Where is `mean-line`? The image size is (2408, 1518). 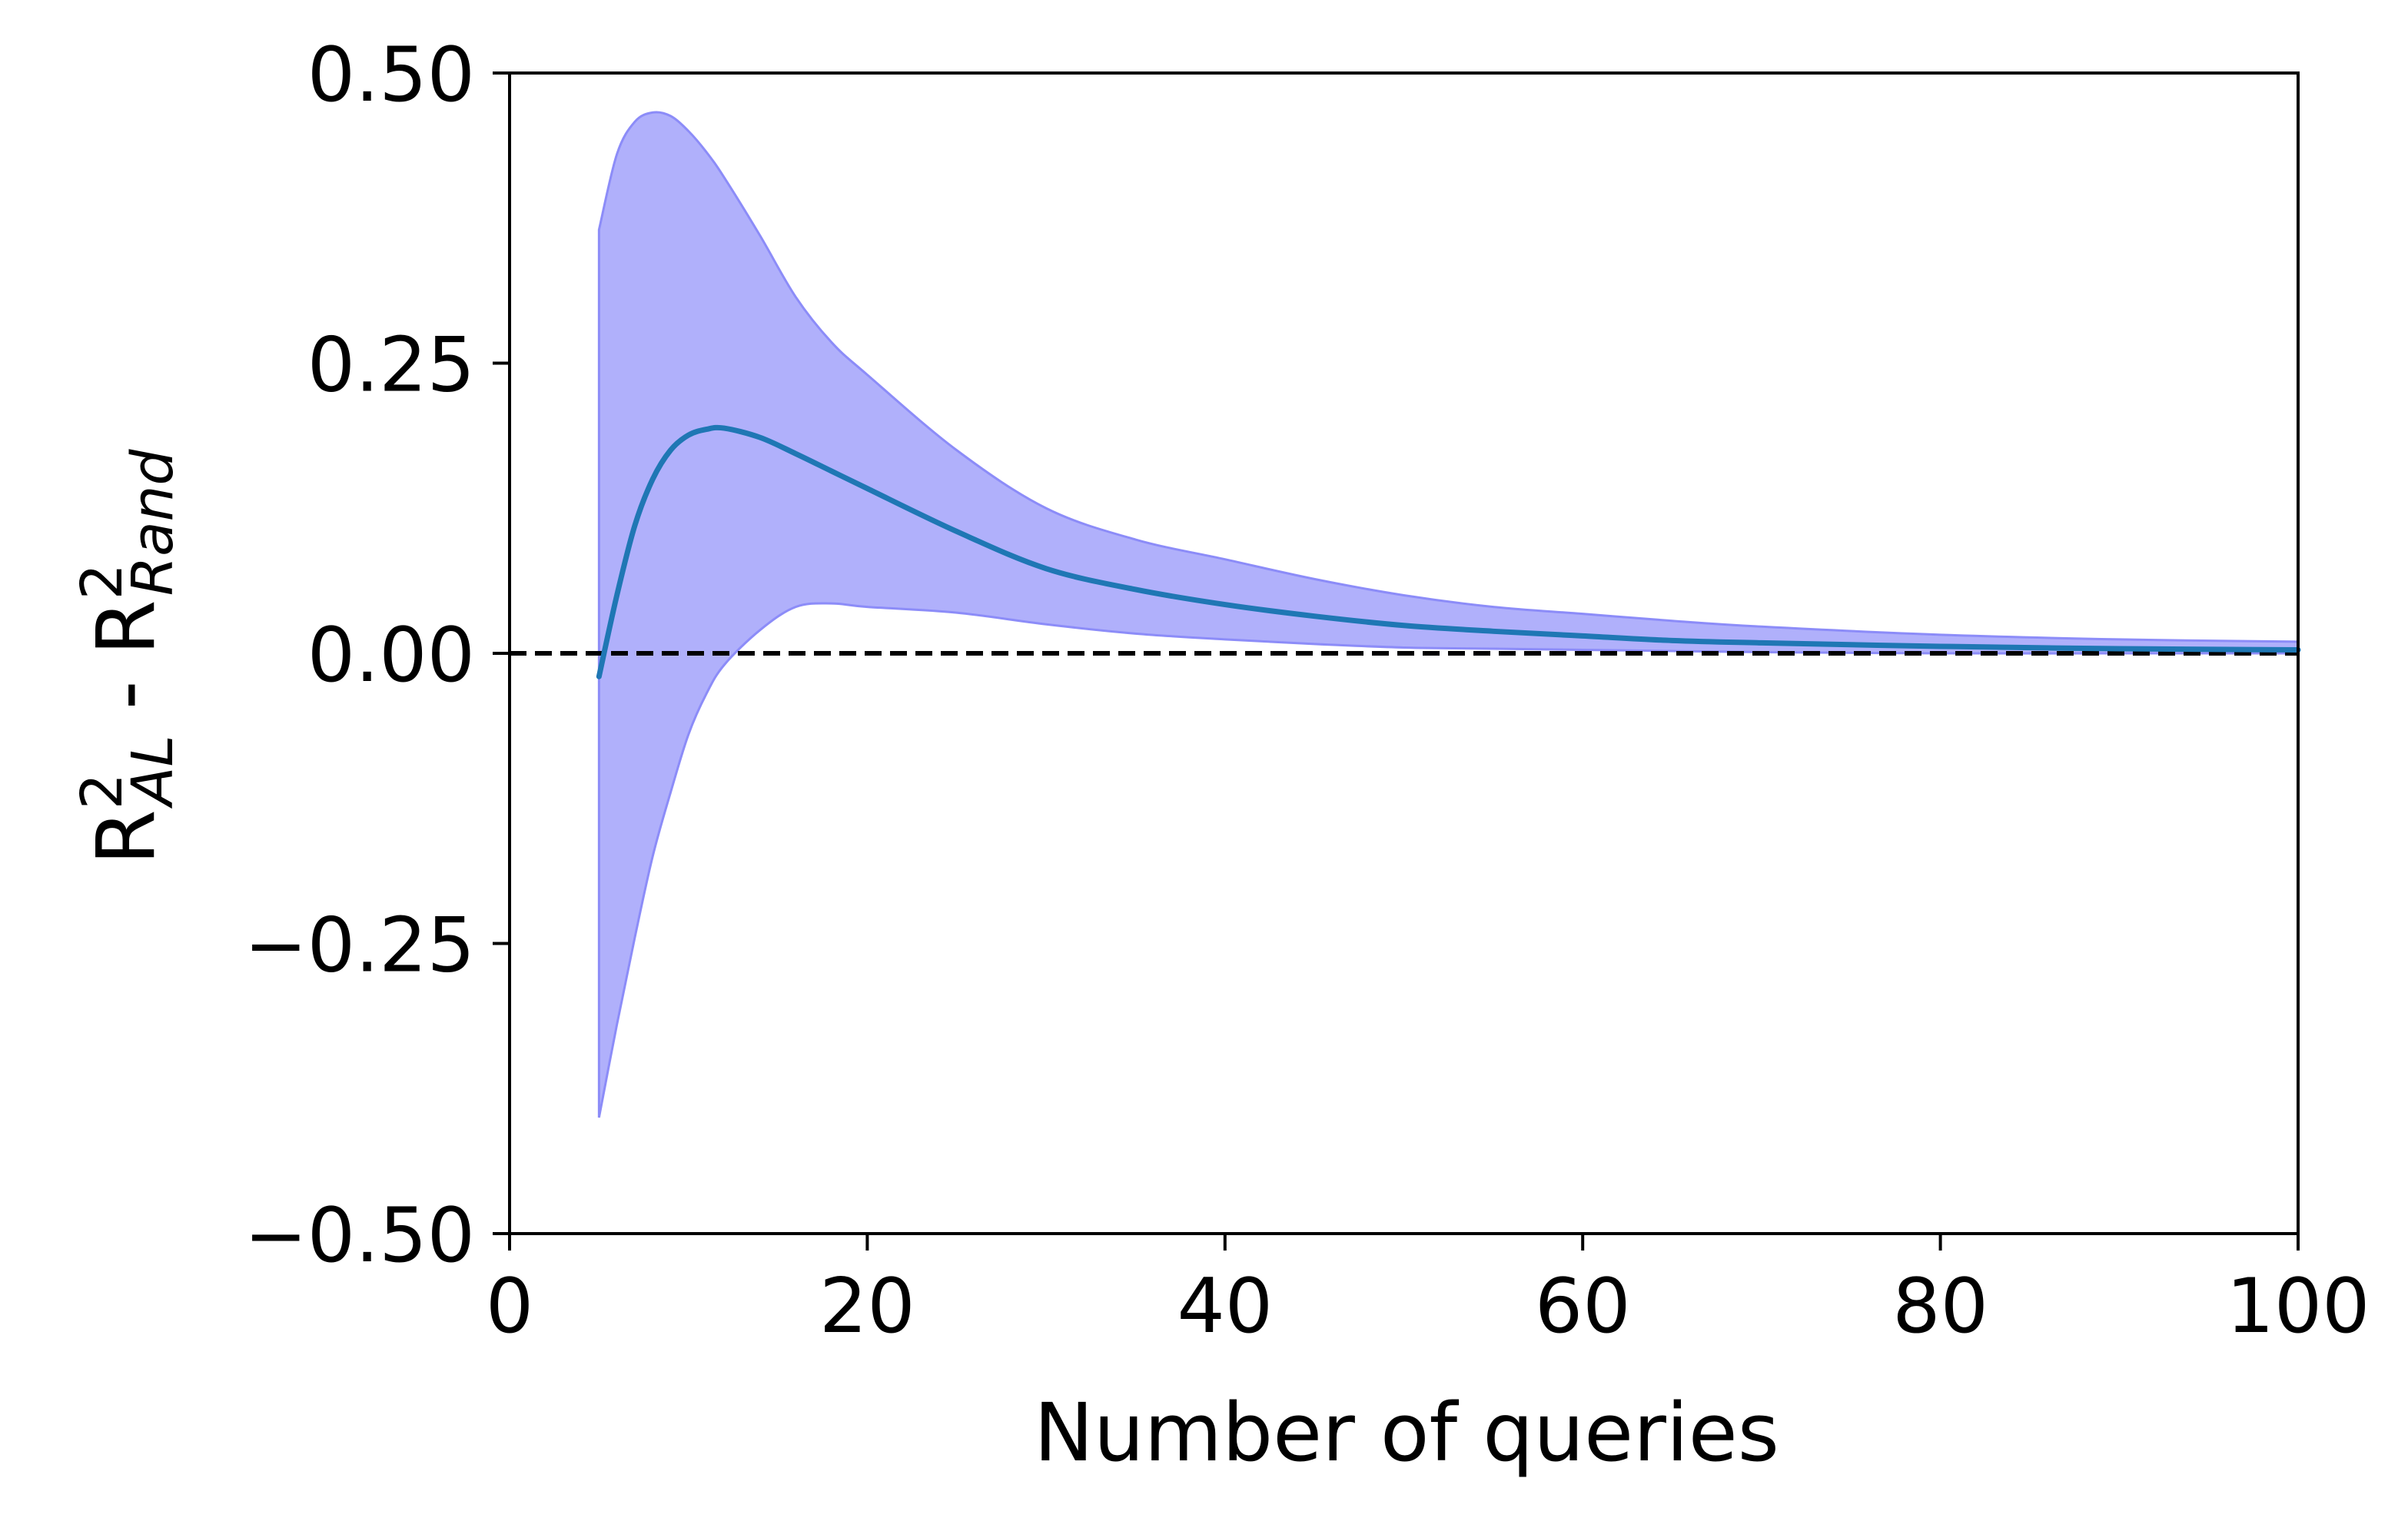 mean-line is located at coordinates (1448, 551).